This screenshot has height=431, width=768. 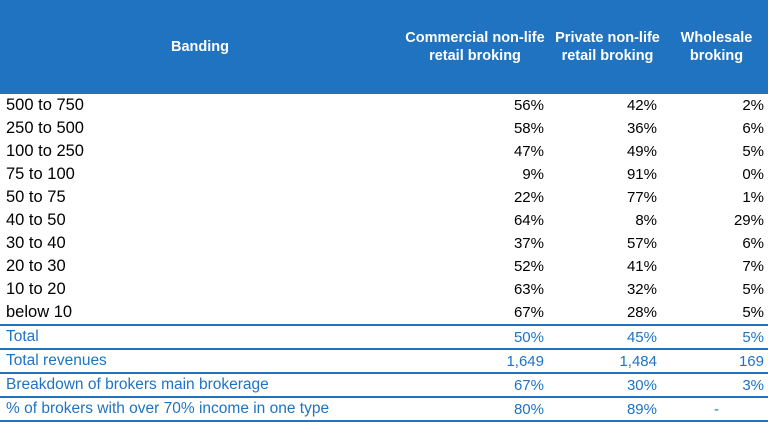 What do you see at coordinates (384, 197) in the screenshot?
I see `table-row: 50 to 75 22% 77% 1%` at bounding box center [384, 197].